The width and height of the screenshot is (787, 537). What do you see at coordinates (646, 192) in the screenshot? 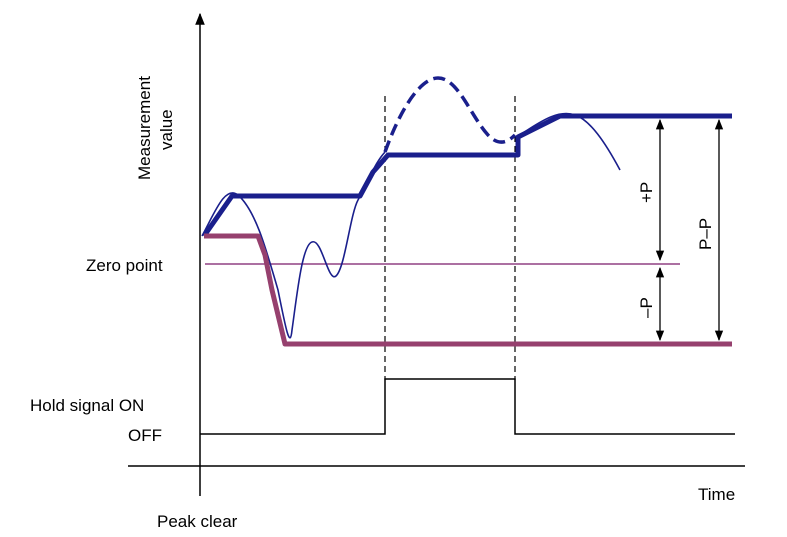
I see `plus-p-label: +P` at bounding box center [646, 192].